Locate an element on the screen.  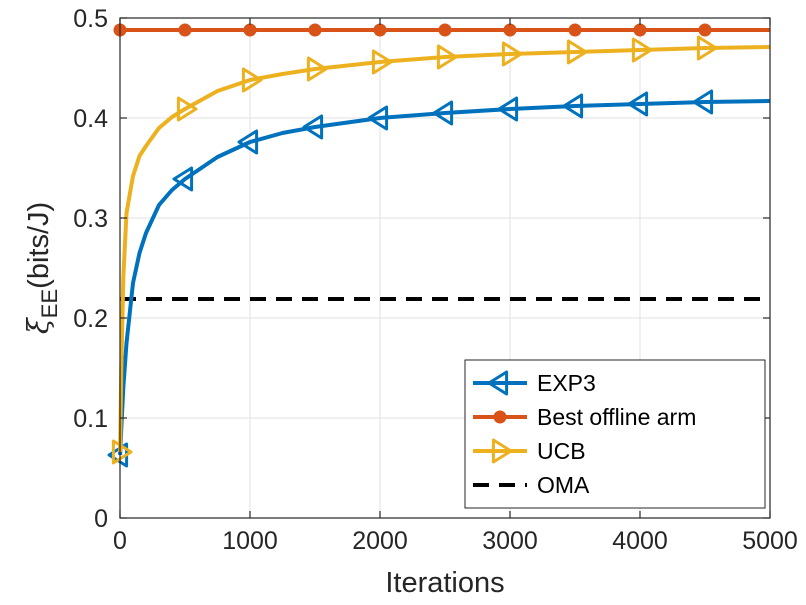
legend-label-best-offline-arm: Best offline arm is located at coordinates (616, 417).